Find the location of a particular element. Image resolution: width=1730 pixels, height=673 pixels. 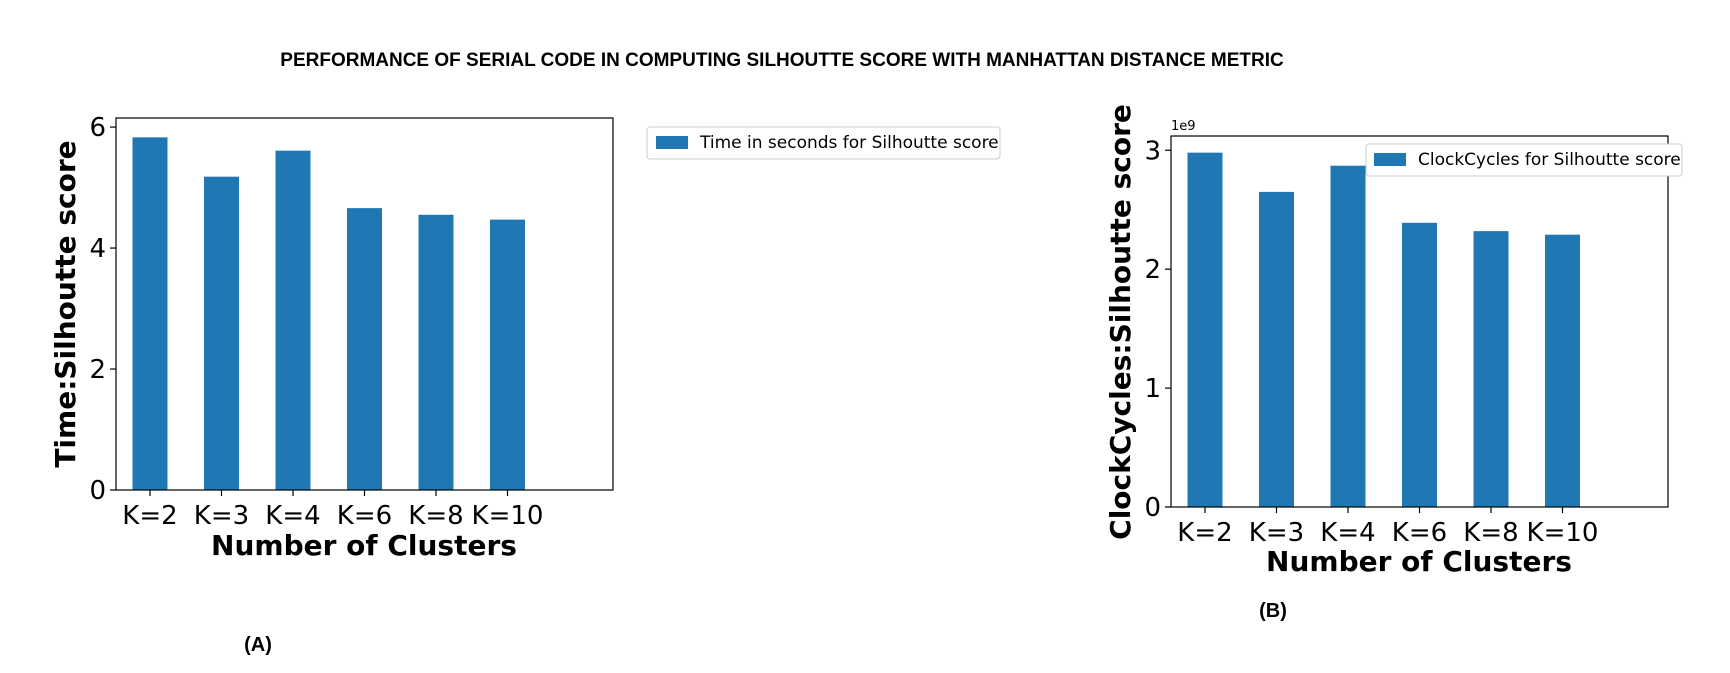

chart-a-bar-k3 is located at coordinates (221, 333).